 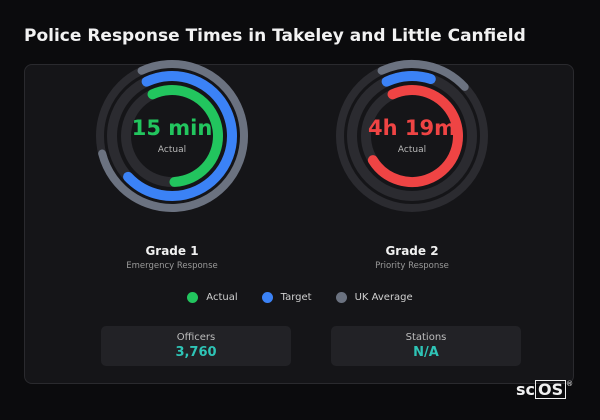 What do you see at coordinates (545, 389) in the screenshot?
I see `brand-logo: sc OS ®` at bounding box center [545, 389].